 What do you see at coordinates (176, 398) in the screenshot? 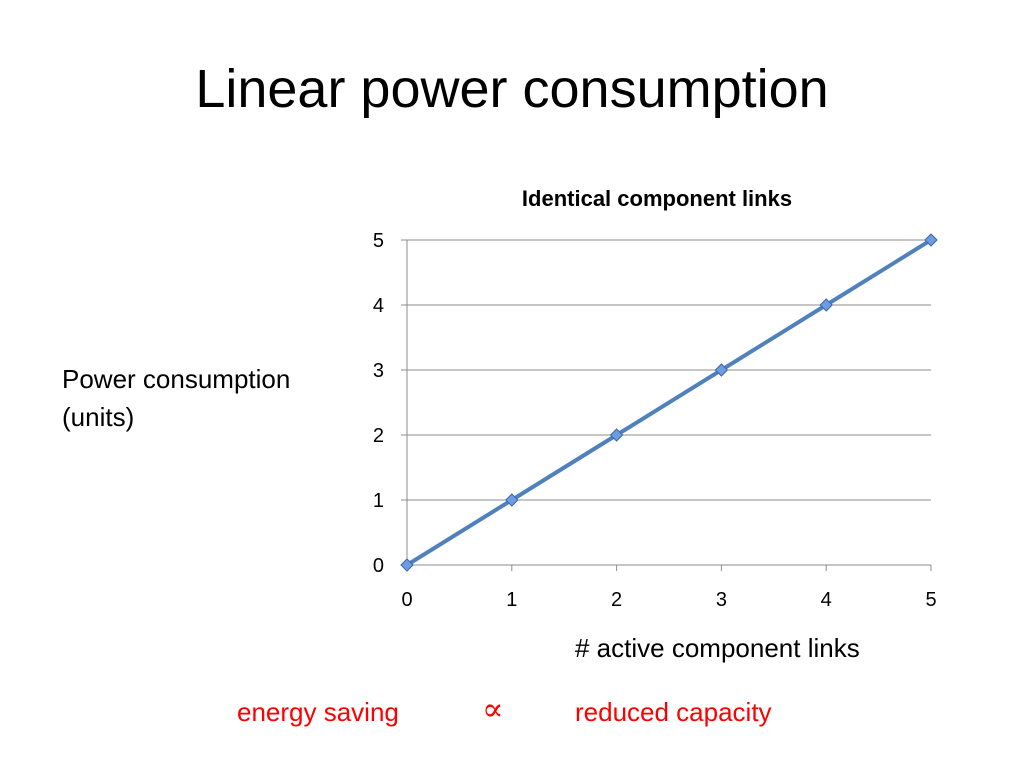
I see `y-axis-label: Power consumption (units)` at bounding box center [176, 398].